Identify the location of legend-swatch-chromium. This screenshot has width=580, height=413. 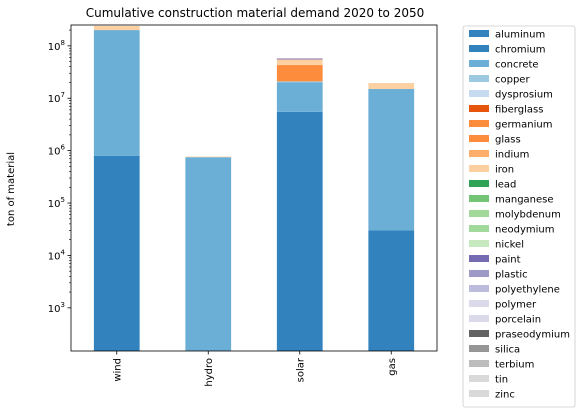
(479, 48).